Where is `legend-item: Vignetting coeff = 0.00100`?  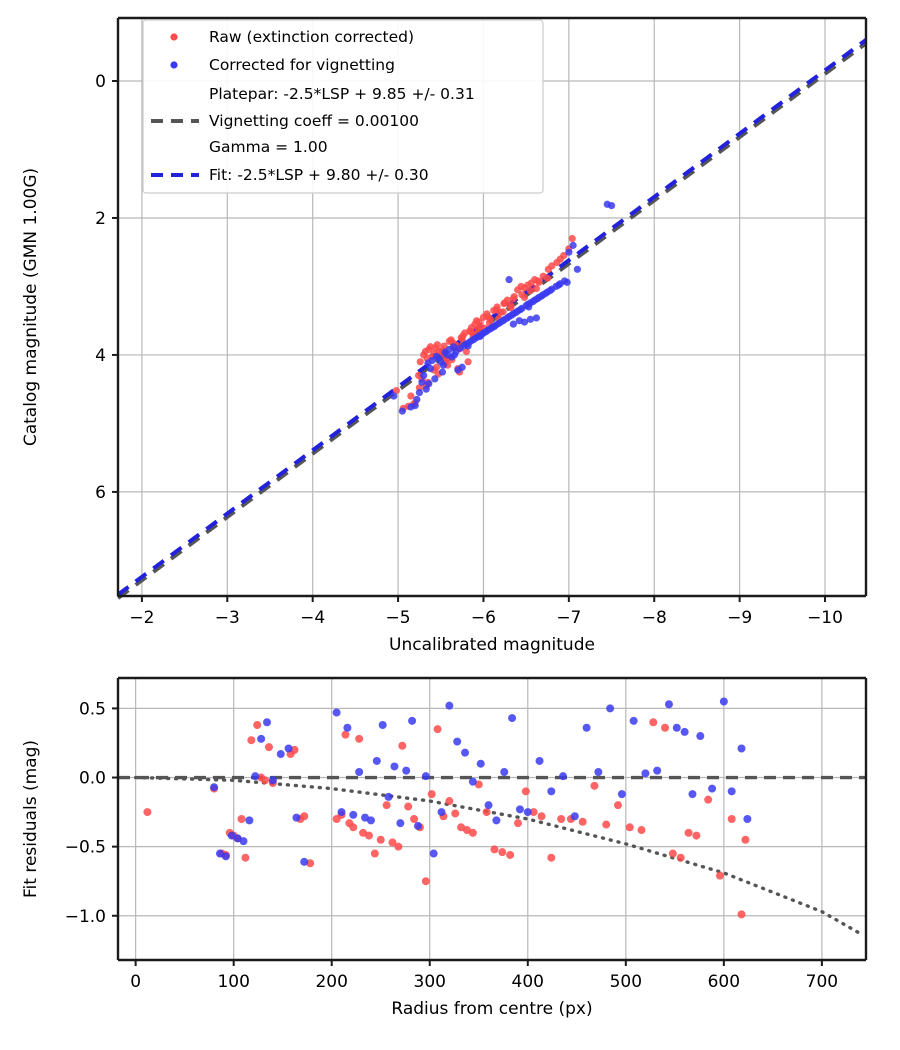
legend-item: Vignetting coeff = 0.00100 is located at coordinates (285, 121).